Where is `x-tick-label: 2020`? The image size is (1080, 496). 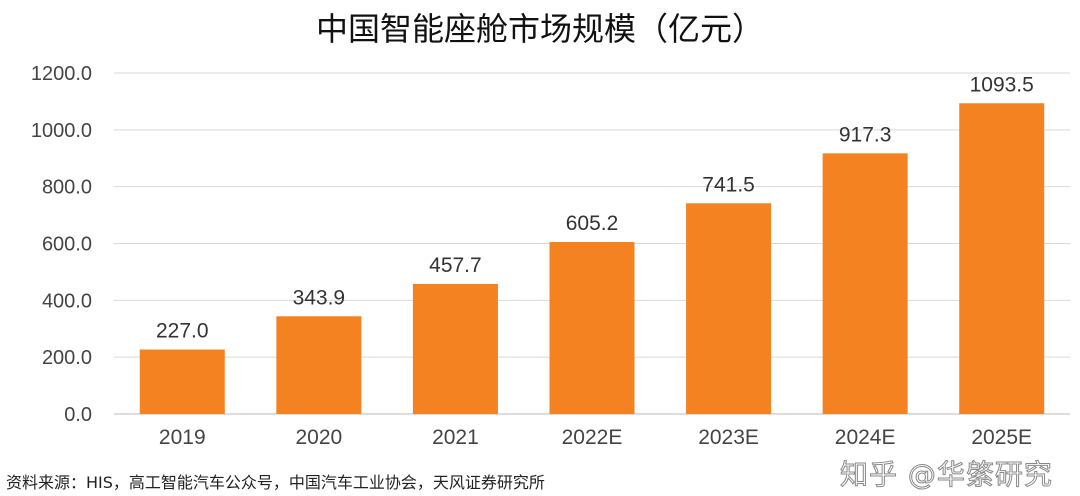
x-tick-label: 2020 is located at coordinates (318, 437).